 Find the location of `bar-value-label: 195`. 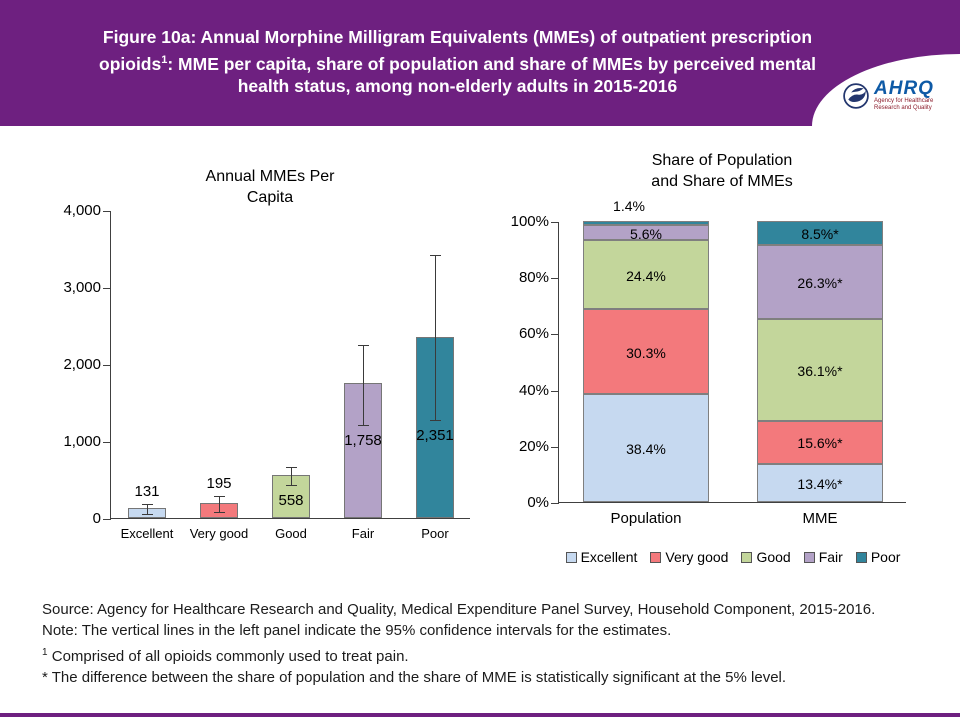

bar-value-label: 195 is located at coordinates (219, 483).